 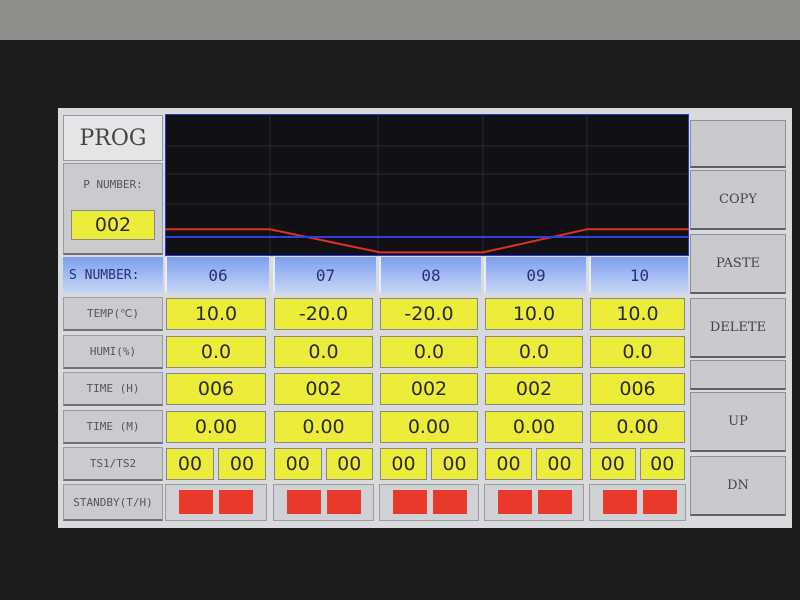 What do you see at coordinates (638, 275) in the screenshot?
I see `step-number: 10` at bounding box center [638, 275].